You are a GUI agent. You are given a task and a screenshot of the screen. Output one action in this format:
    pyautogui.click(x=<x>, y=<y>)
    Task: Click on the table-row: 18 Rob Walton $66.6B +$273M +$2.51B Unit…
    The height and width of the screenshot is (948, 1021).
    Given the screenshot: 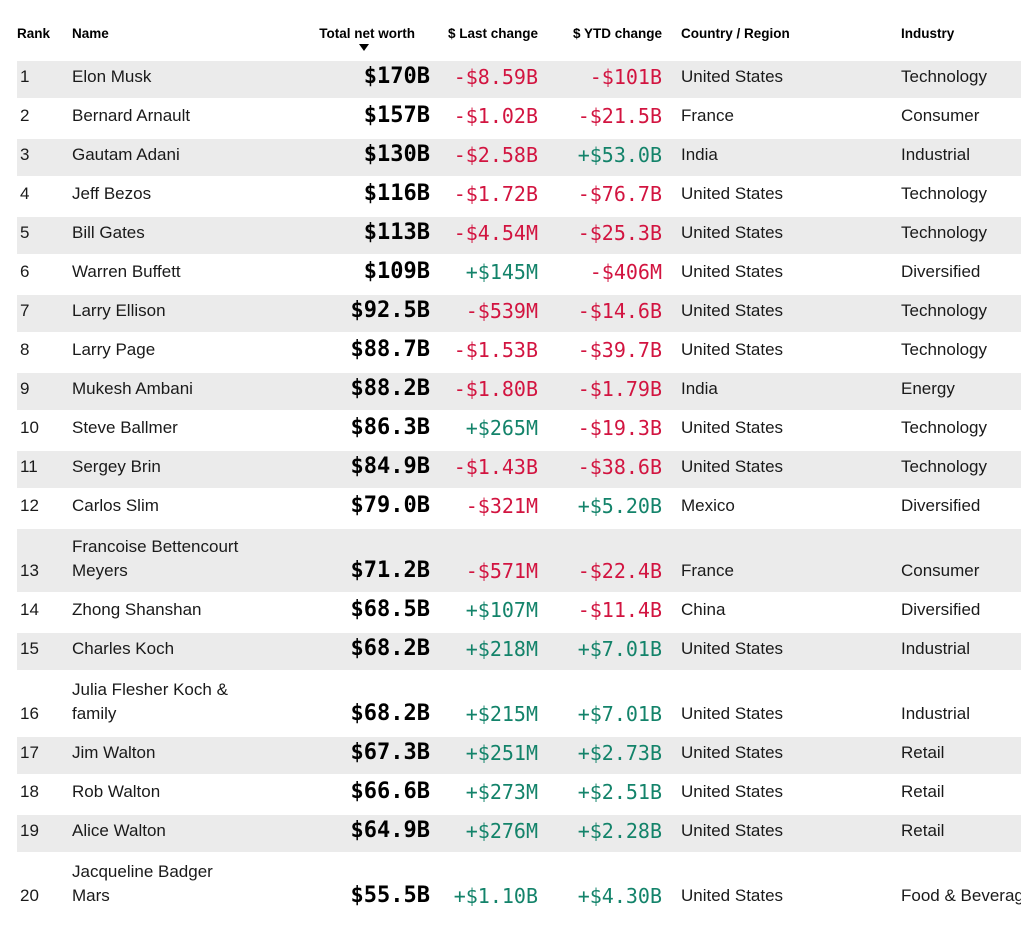 What is the action you would take?
    pyautogui.click(x=519, y=795)
    